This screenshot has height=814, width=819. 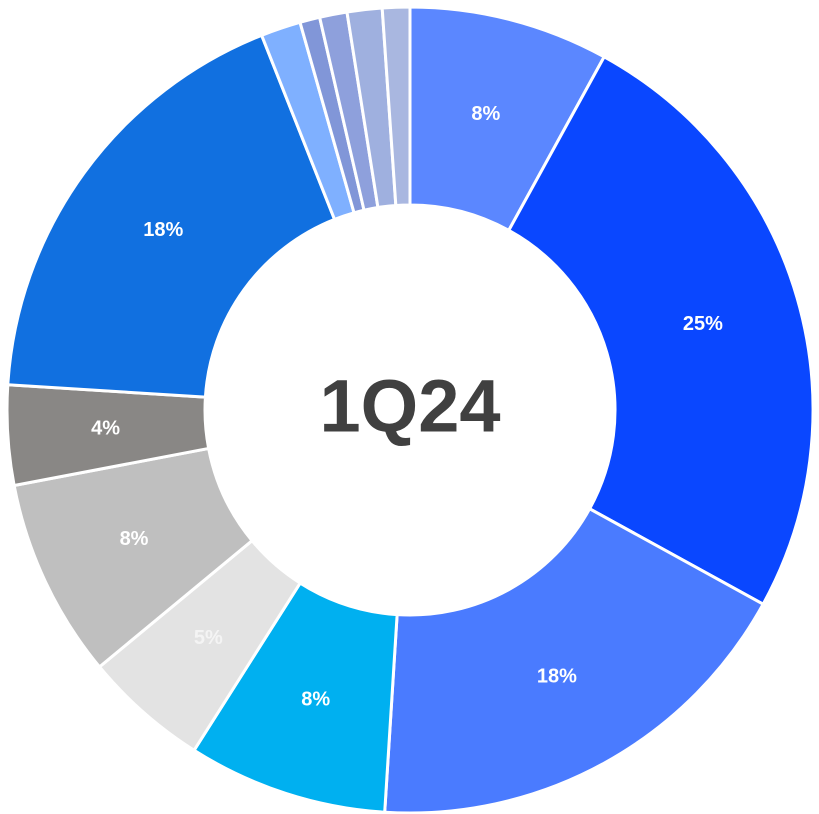 I want to click on center-label: 1Q24, so click(x=409, y=406).